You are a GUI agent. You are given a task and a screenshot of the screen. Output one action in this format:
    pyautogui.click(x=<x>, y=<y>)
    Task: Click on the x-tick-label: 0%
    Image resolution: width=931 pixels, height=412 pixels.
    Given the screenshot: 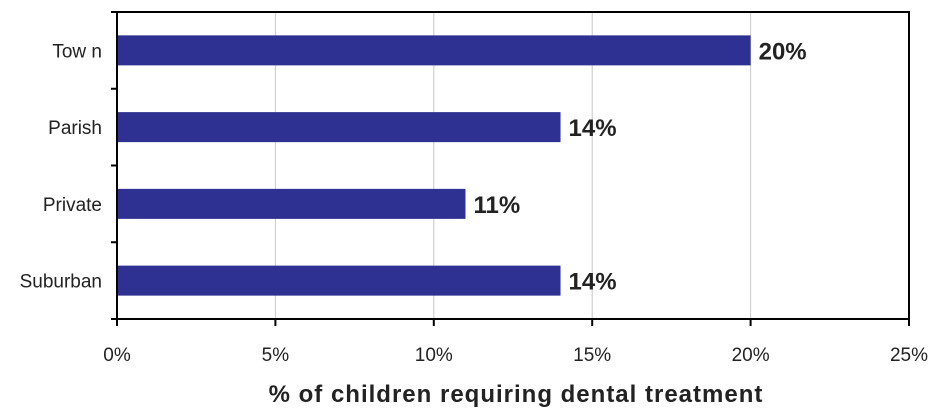 What is the action you would take?
    pyautogui.click(x=117, y=355)
    